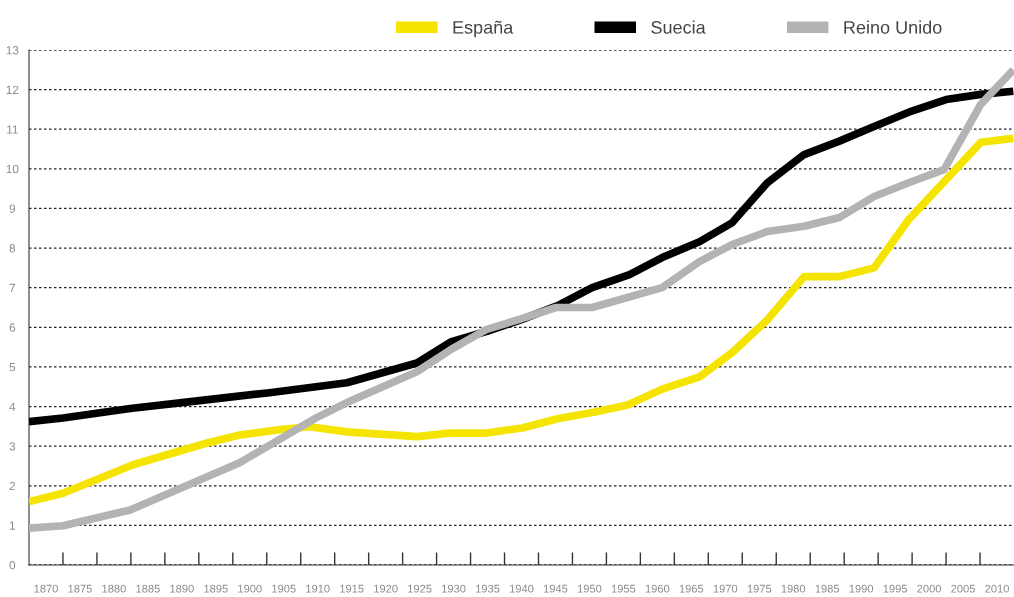  I want to click on y-tick-label: 13, so click(12, 50).